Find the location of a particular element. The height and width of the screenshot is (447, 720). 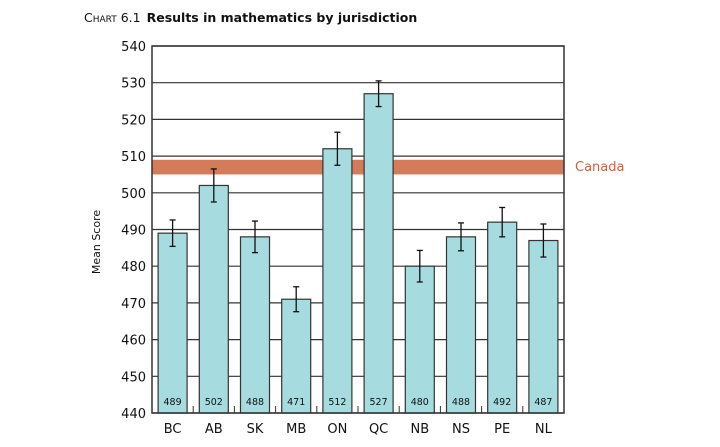

data-label-BC: 489 is located at coordinates (173, 402).